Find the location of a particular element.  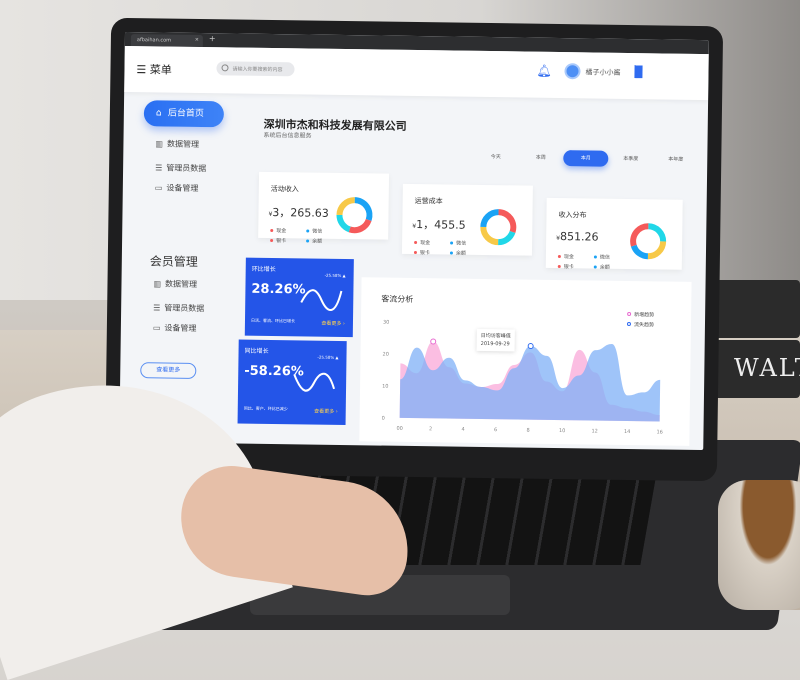

sidebar-item-data: ▥ 数据管理 is located at coordinates (177, 144).